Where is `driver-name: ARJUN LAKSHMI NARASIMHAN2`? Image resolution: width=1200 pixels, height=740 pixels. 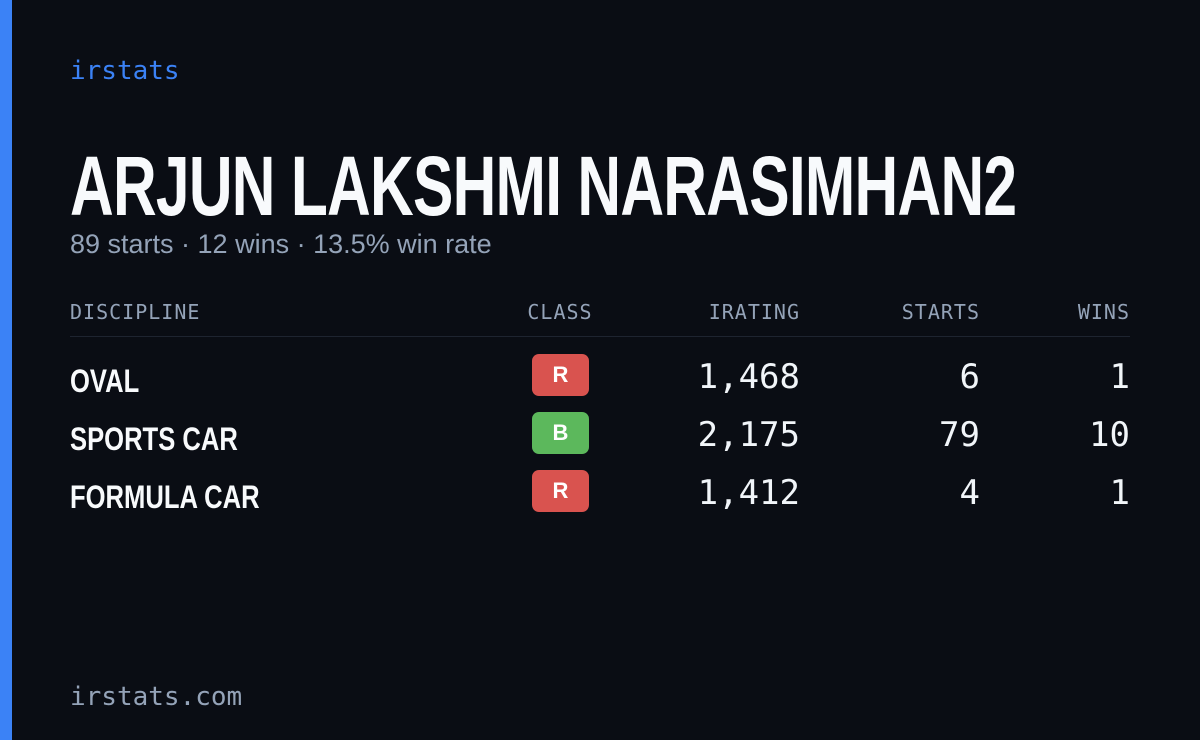
driver-name: ARJUN LAKSHMI NARASIMHAN2 is located at coordinates (543, 186).